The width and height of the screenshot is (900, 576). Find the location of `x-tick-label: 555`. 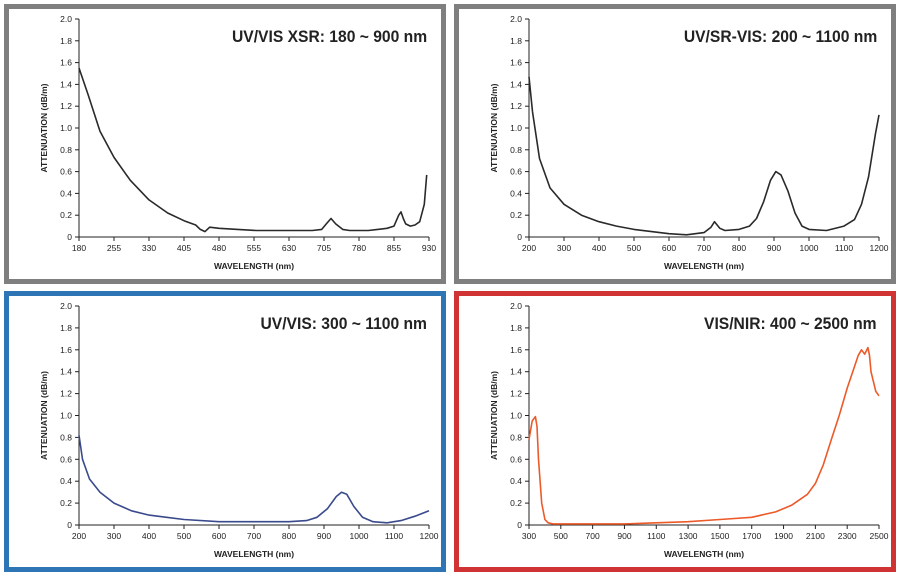

x-tick-label: 555 is located at coordinates (254, 248).